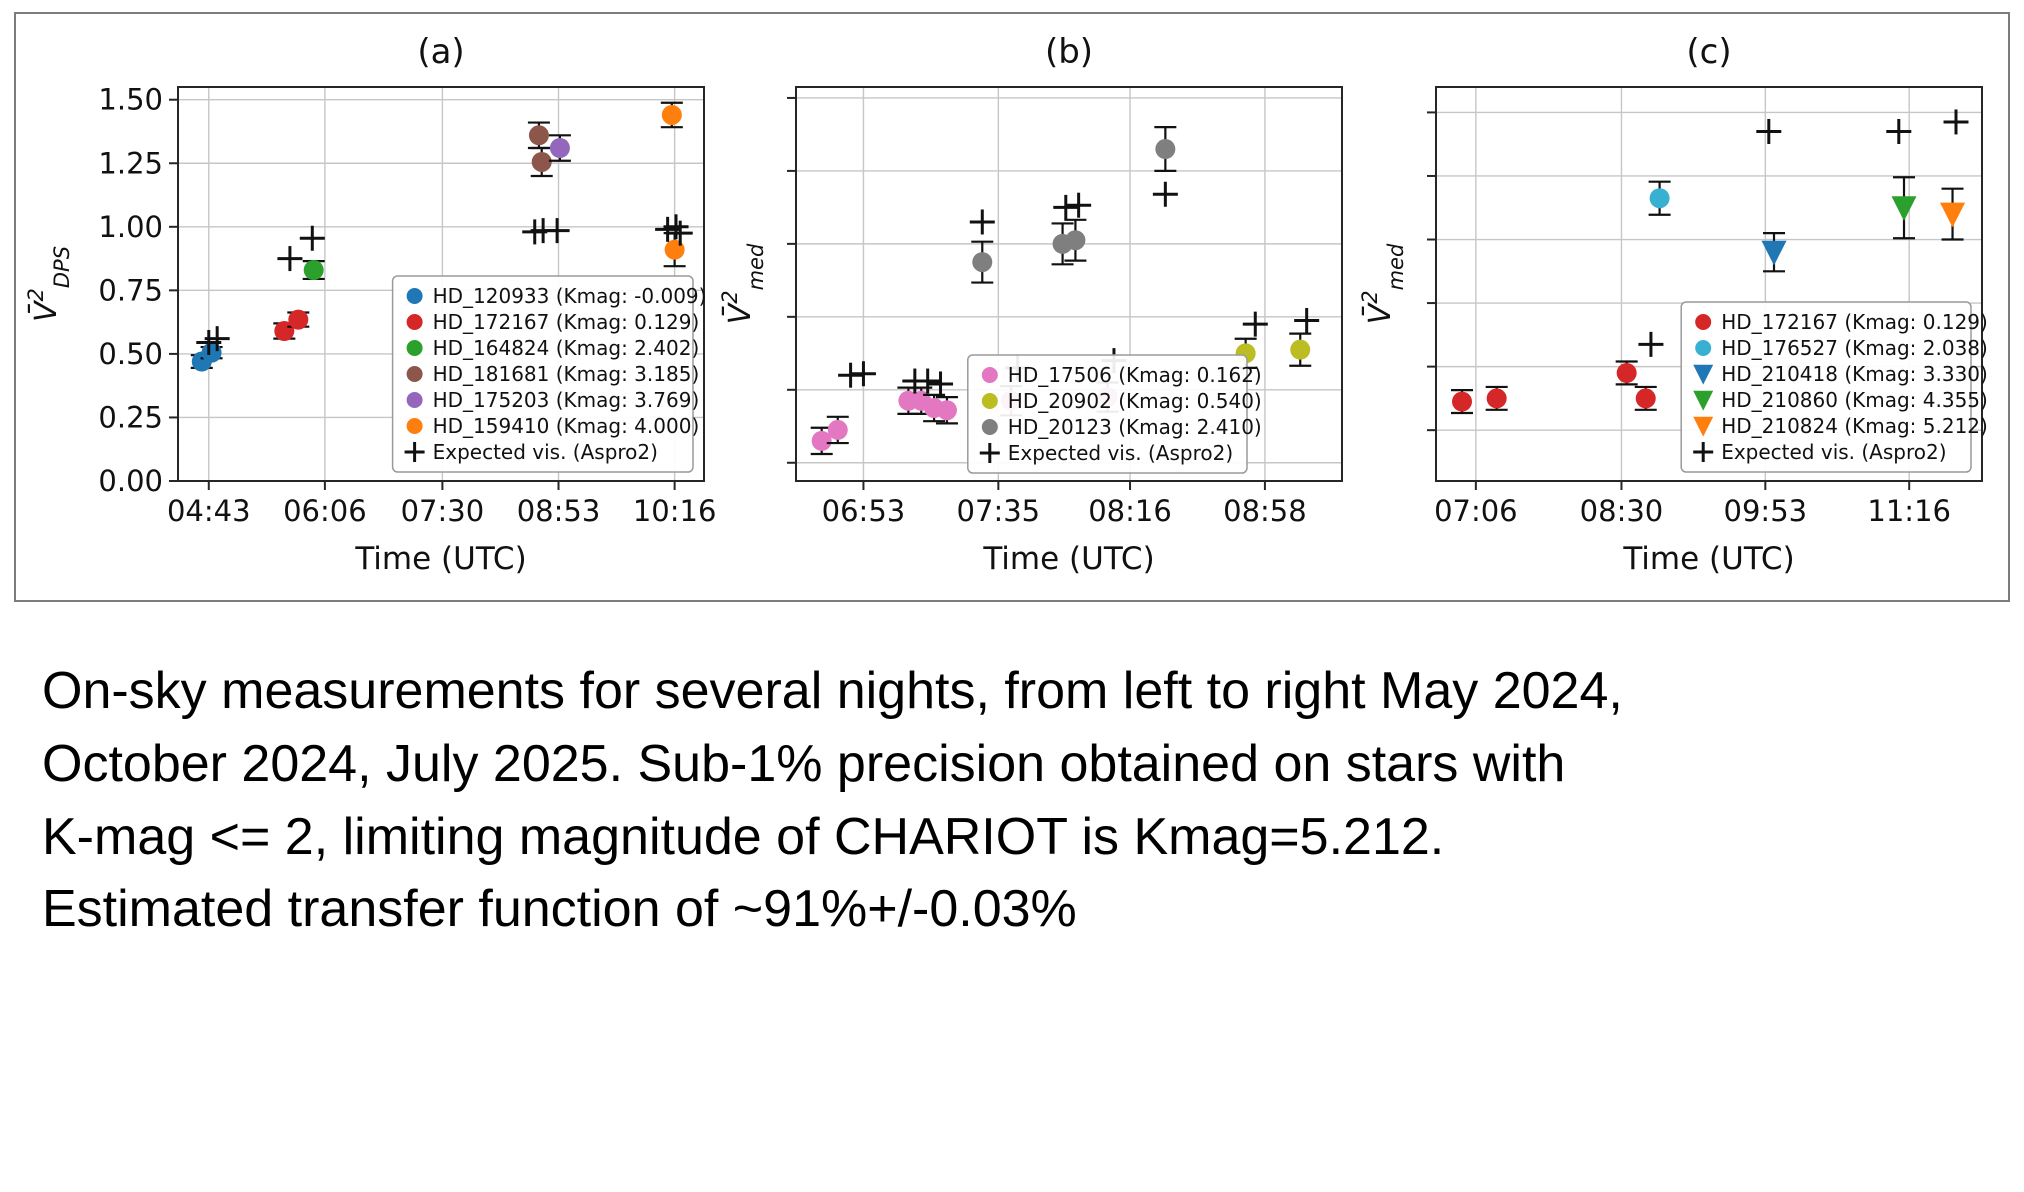 The height and width of the screenshot is (1192, 2024). I want to click on x-tick-label: 10:16, so click(675, 511).